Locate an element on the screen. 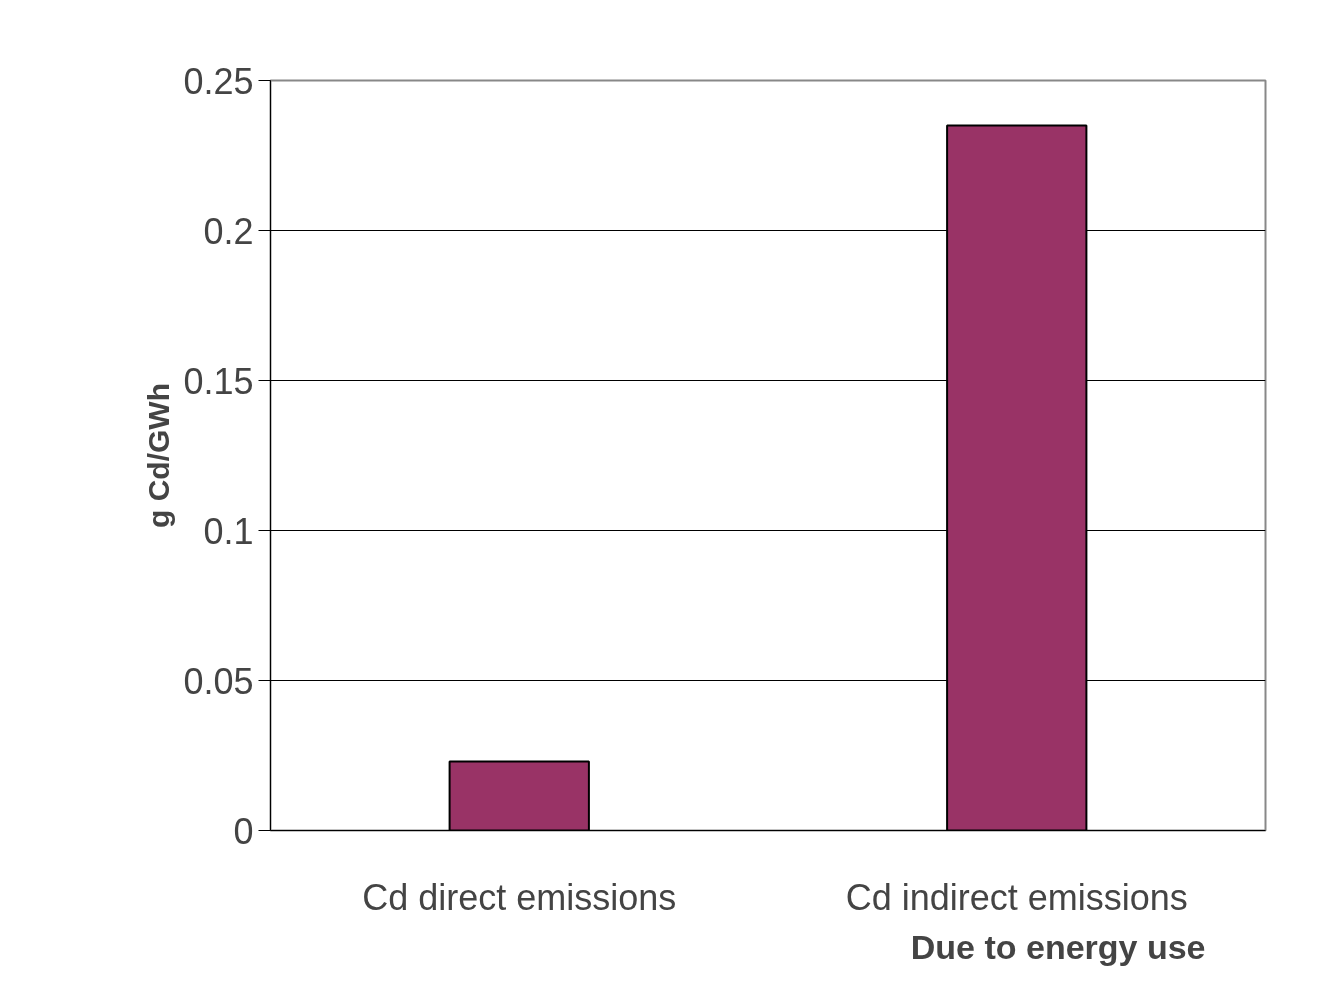 This screenshot has height=985, width=1317. y-tick-label: 0.1 is located at coordinates (228, 531).